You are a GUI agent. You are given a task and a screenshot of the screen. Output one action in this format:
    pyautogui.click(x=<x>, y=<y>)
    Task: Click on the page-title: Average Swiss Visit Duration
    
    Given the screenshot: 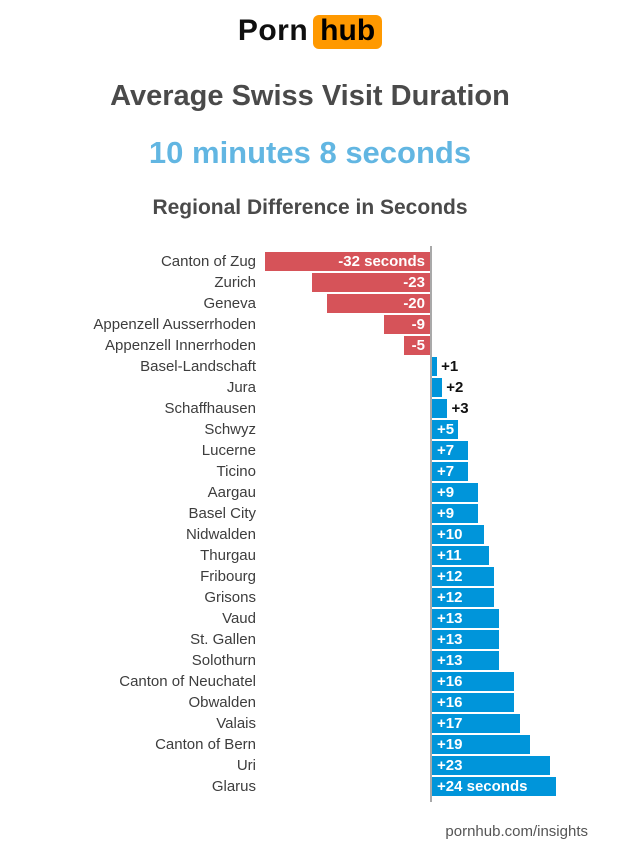 What is the action you would take?
    pyautogui.click(x=310, y=96)
    